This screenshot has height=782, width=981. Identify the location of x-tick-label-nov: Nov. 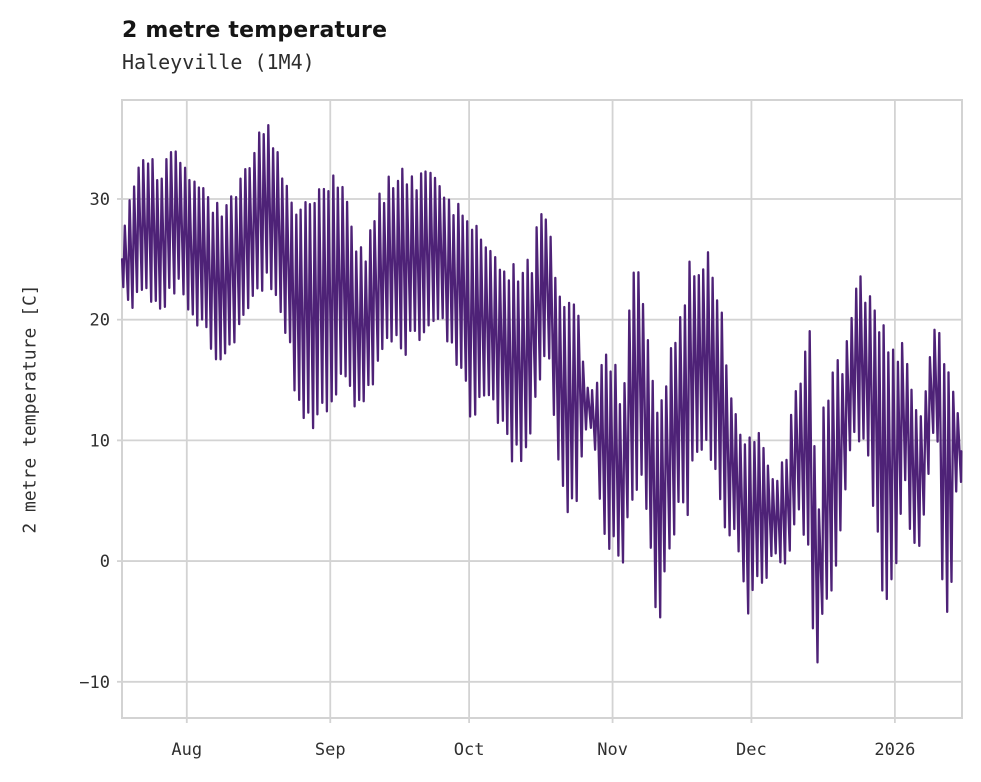
(612, 750).